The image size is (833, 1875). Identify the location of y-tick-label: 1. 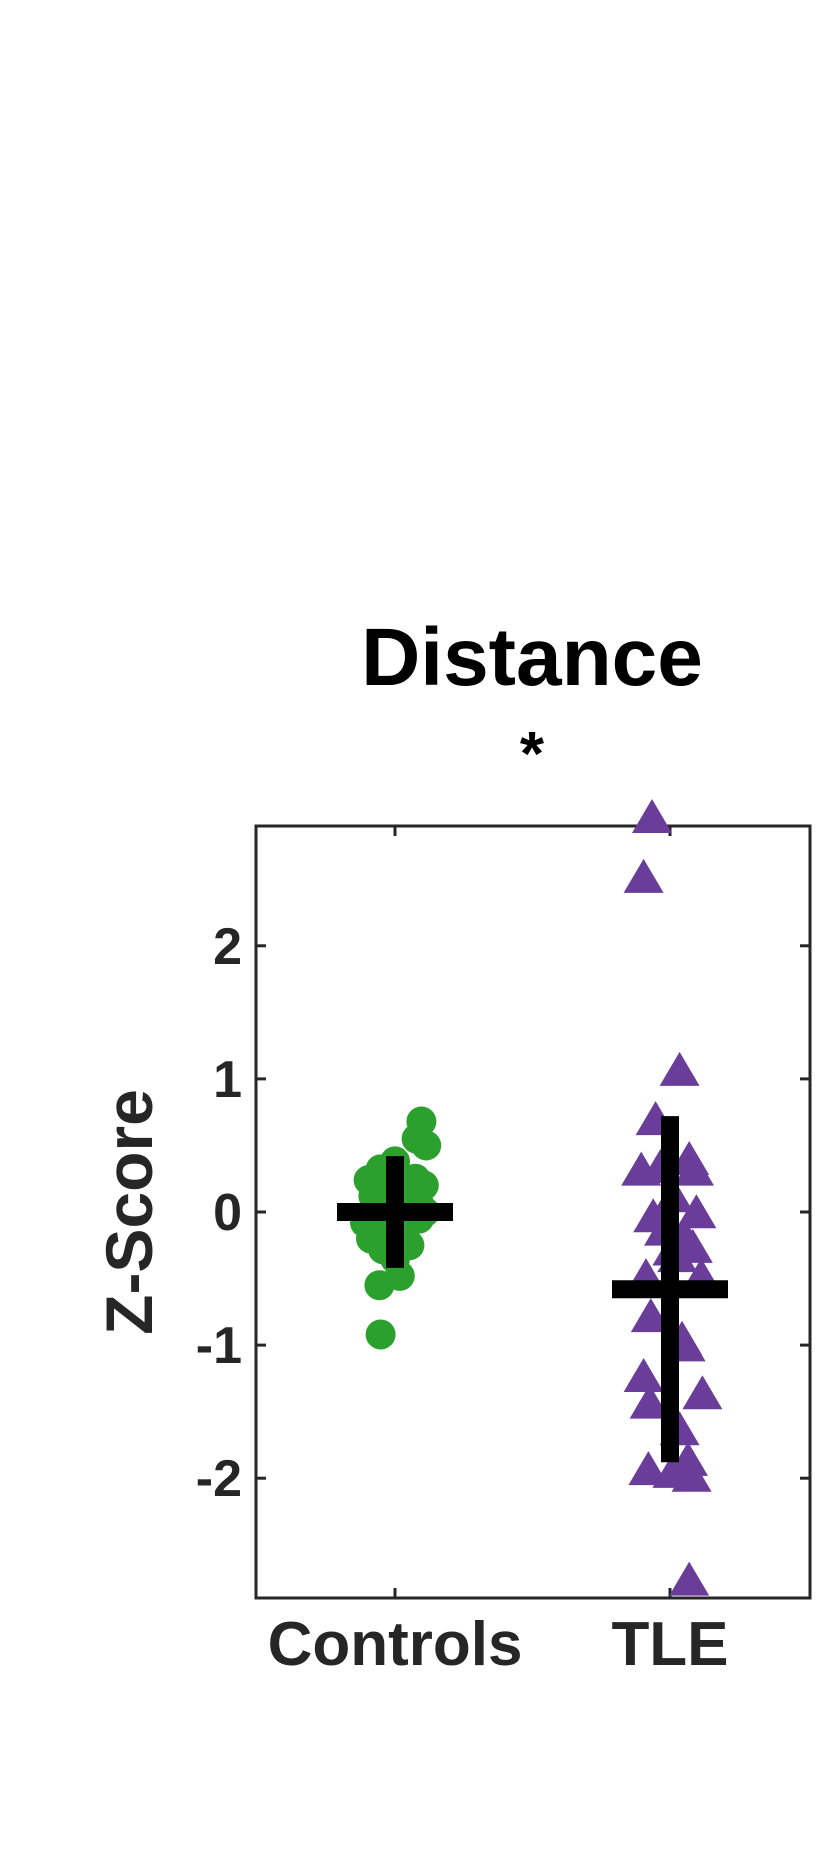
(227, 1080).